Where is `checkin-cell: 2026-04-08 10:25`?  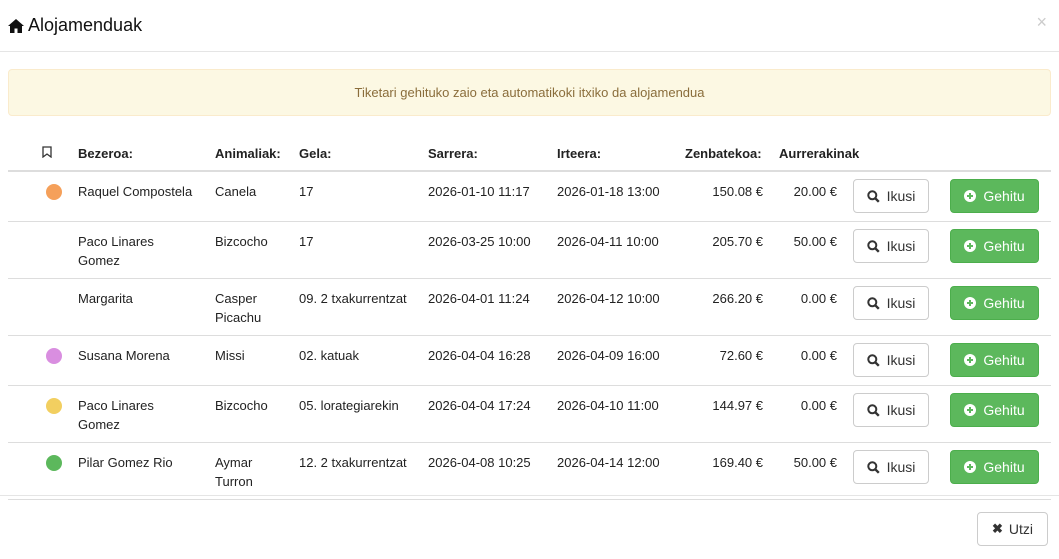
checkin-cell: 2026-04-08 10:25 is located at coordinates (484, 471).